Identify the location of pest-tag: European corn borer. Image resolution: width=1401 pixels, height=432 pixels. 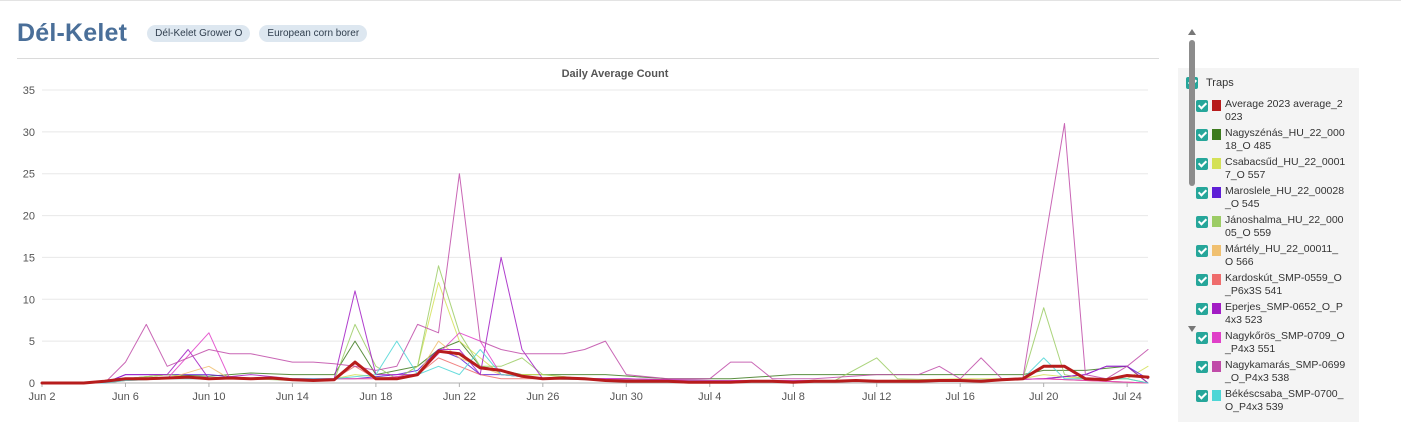
(313, 33).